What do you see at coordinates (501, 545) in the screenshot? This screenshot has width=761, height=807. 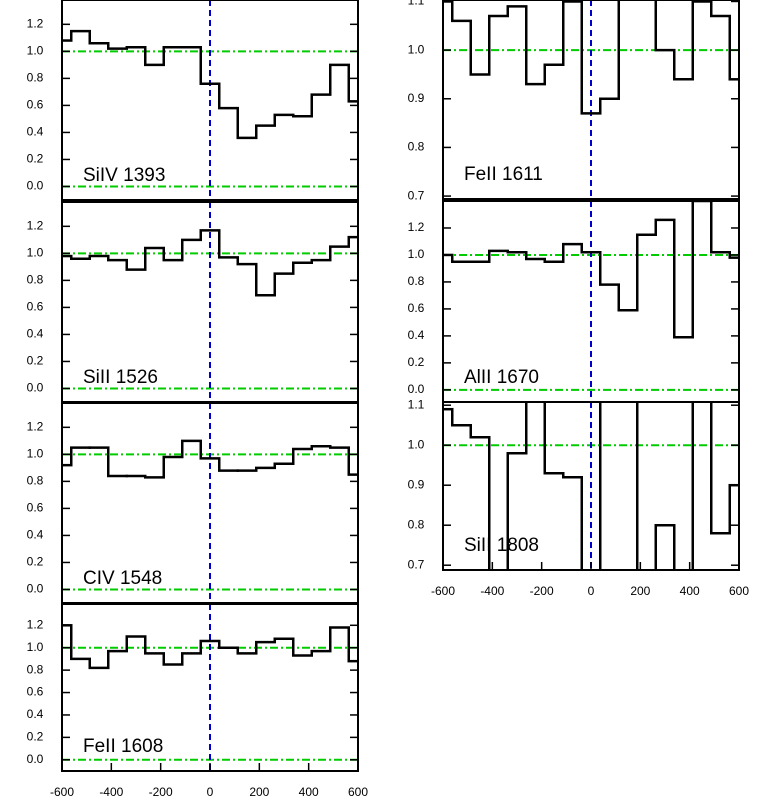 I see `line-label: SiII 1808` at bounding box center [501, 545].